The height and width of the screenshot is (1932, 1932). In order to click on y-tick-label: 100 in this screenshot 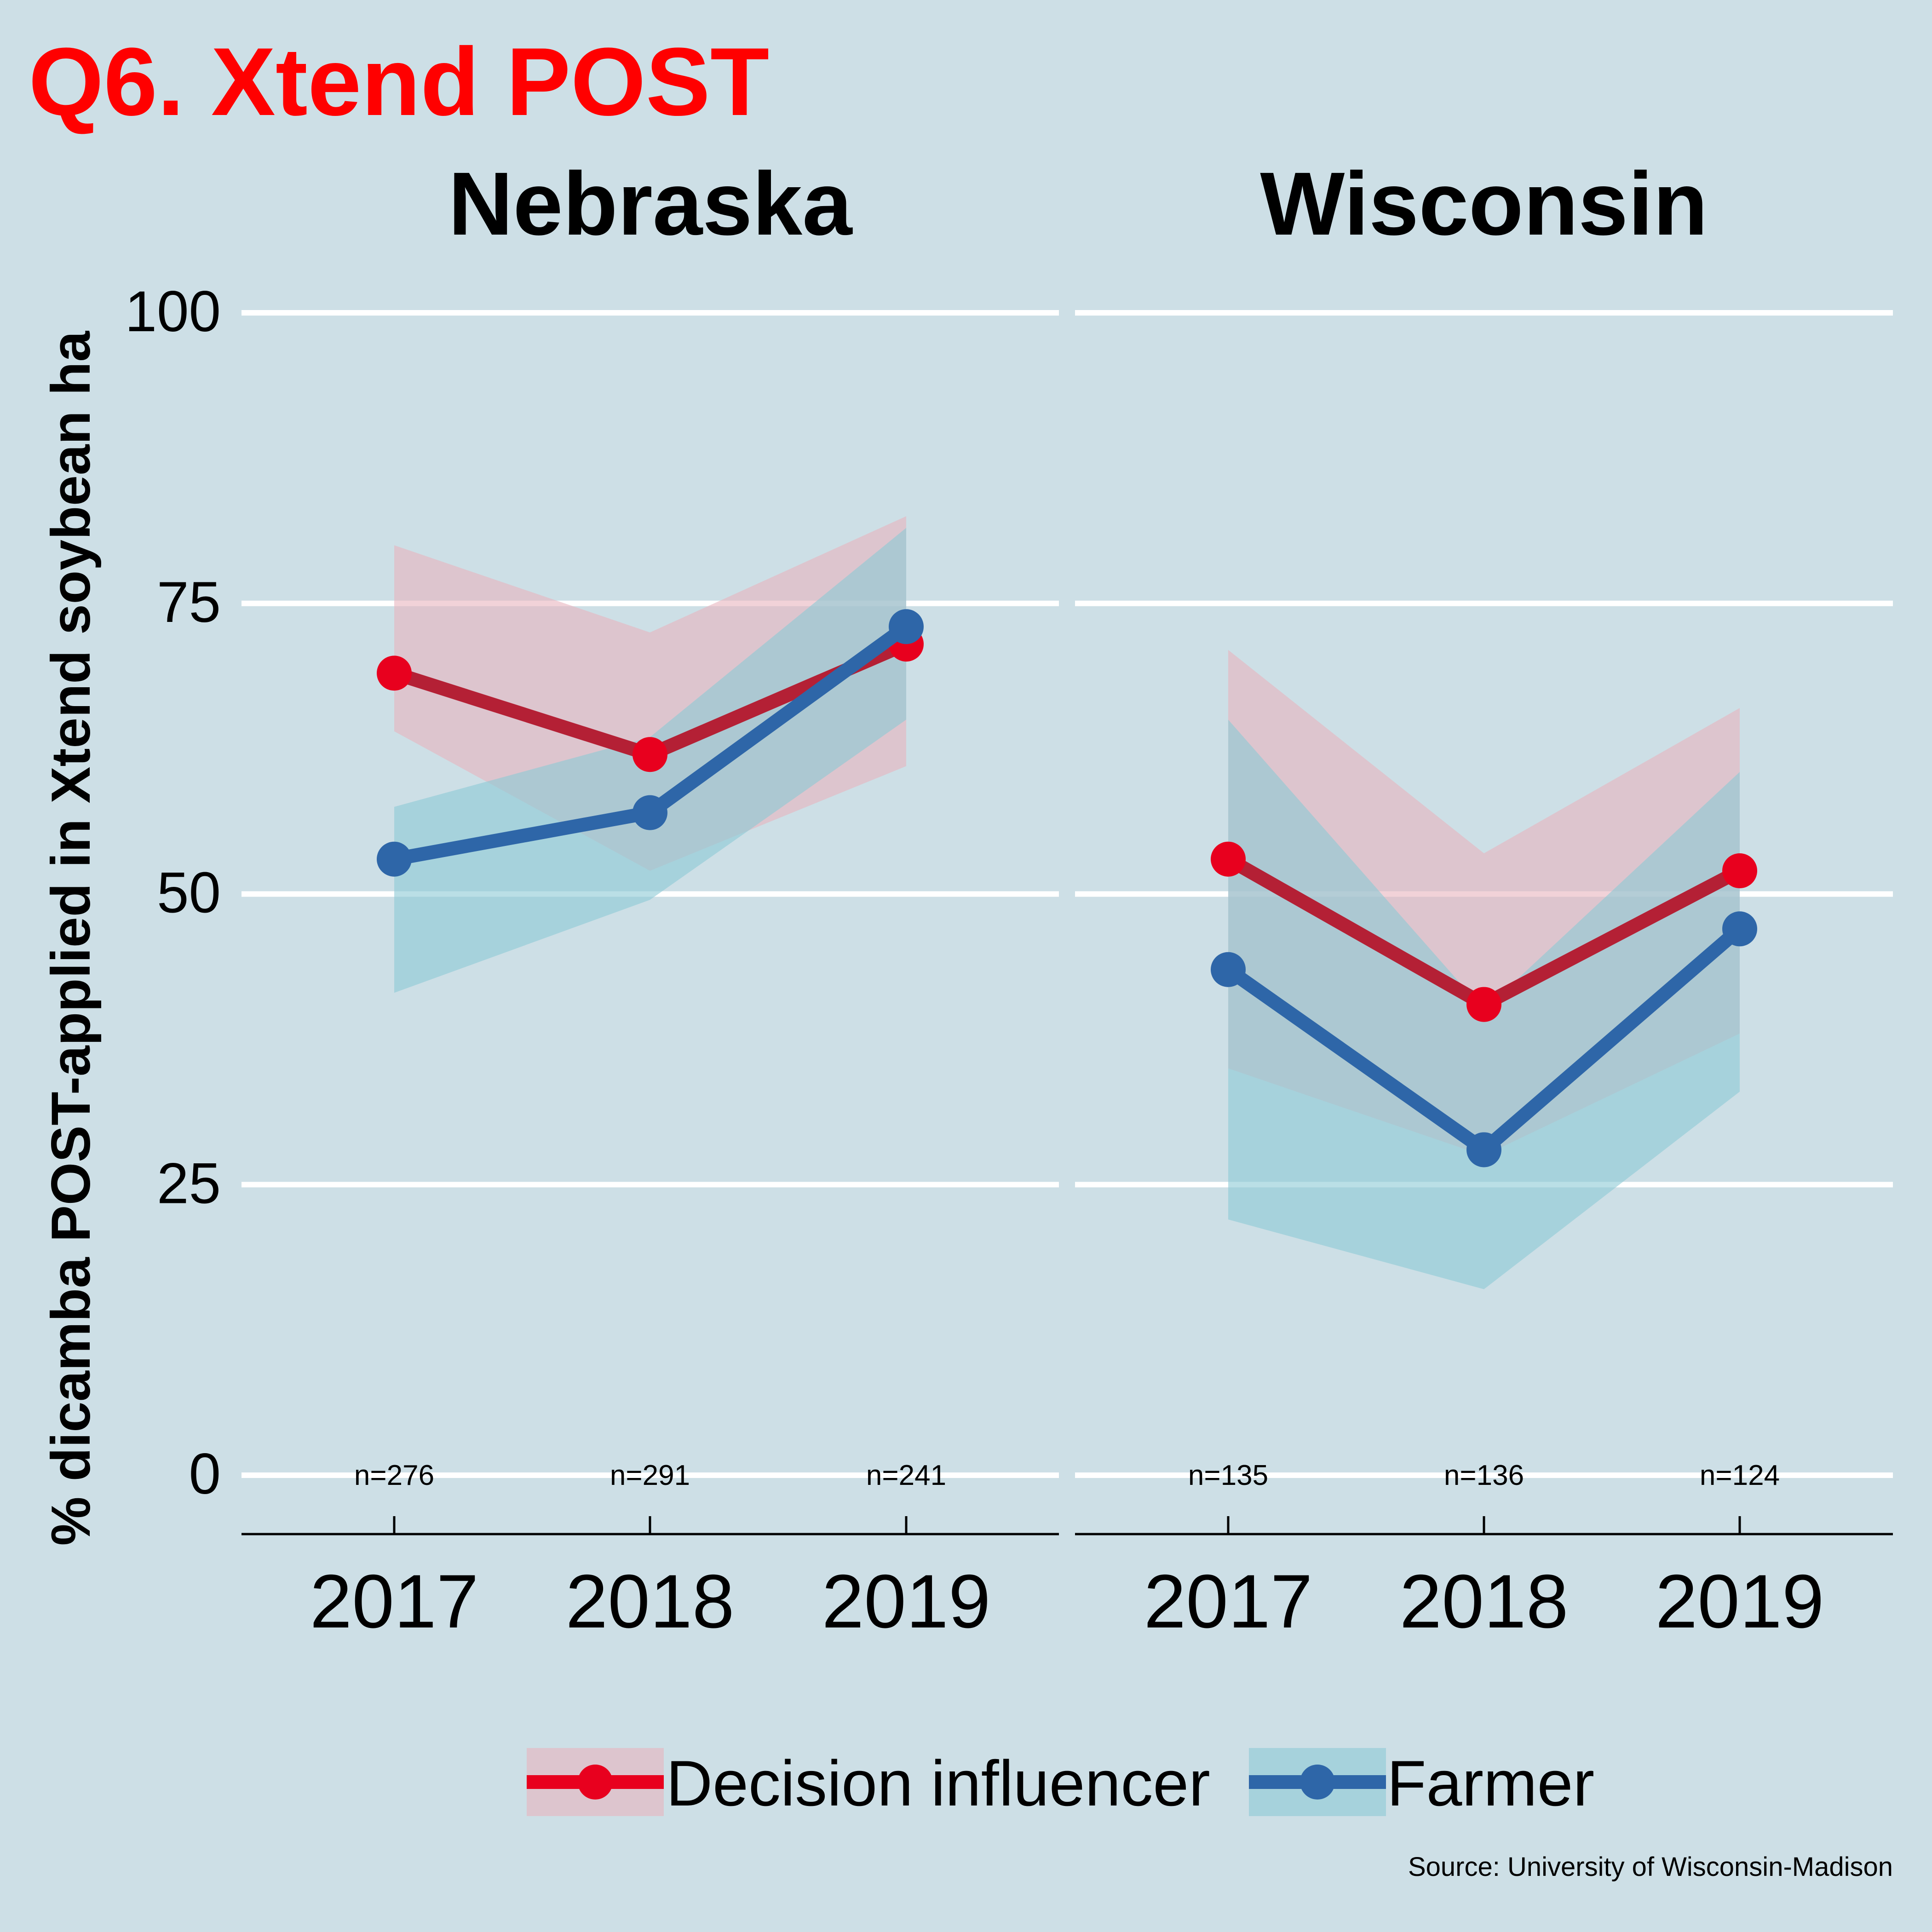, I will do `click(173, 312)`.